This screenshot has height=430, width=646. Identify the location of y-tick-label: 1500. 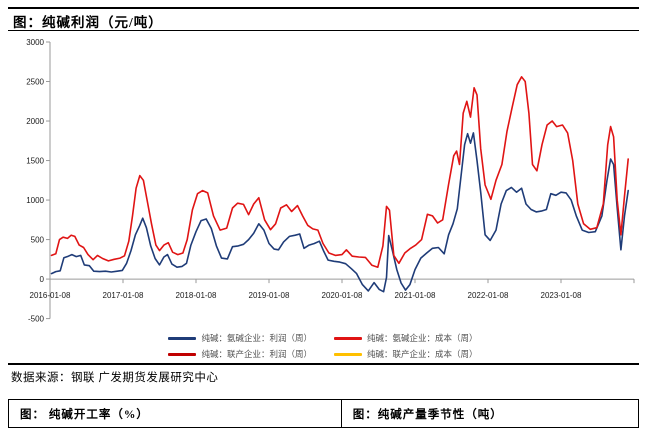
(35, 161).